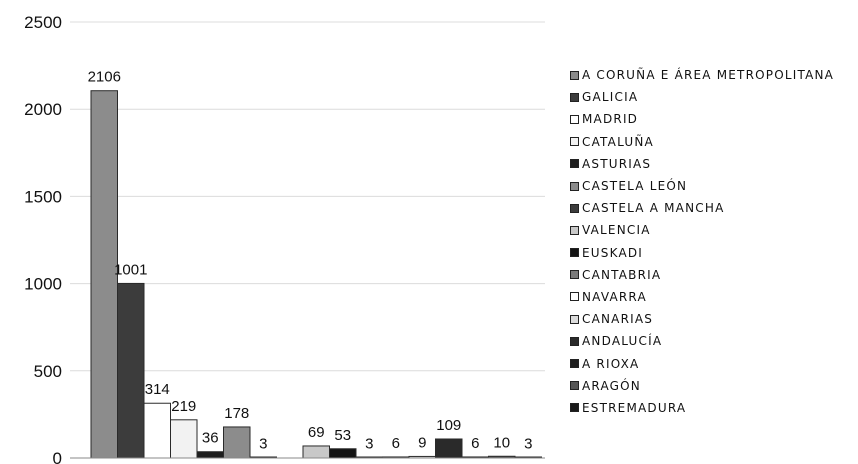 This screenshot has width=858, height=464. I want to click on legend-item: CATALUÑA, so click(702, 142).